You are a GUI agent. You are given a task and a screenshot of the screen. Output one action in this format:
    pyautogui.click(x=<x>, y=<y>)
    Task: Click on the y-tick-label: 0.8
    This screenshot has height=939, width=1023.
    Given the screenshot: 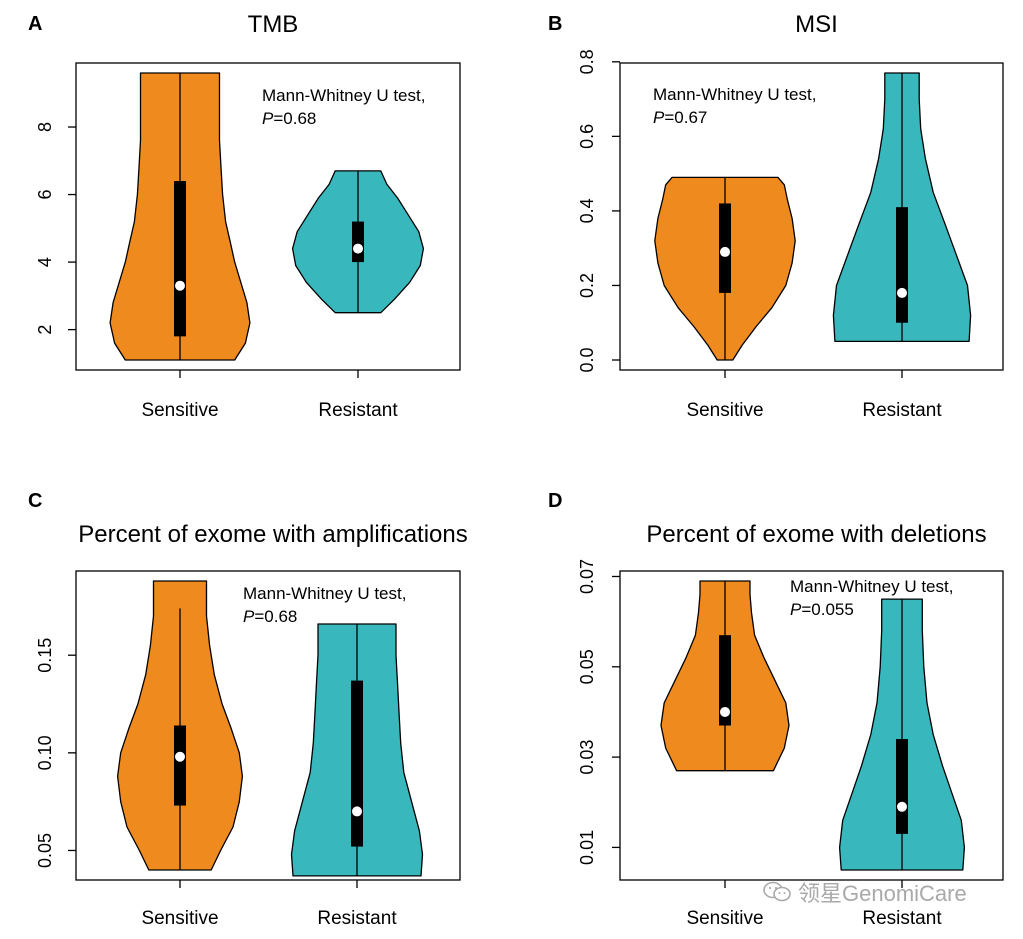 What is the action you would take?
    pyautogui.click(x=587, y=61)
    